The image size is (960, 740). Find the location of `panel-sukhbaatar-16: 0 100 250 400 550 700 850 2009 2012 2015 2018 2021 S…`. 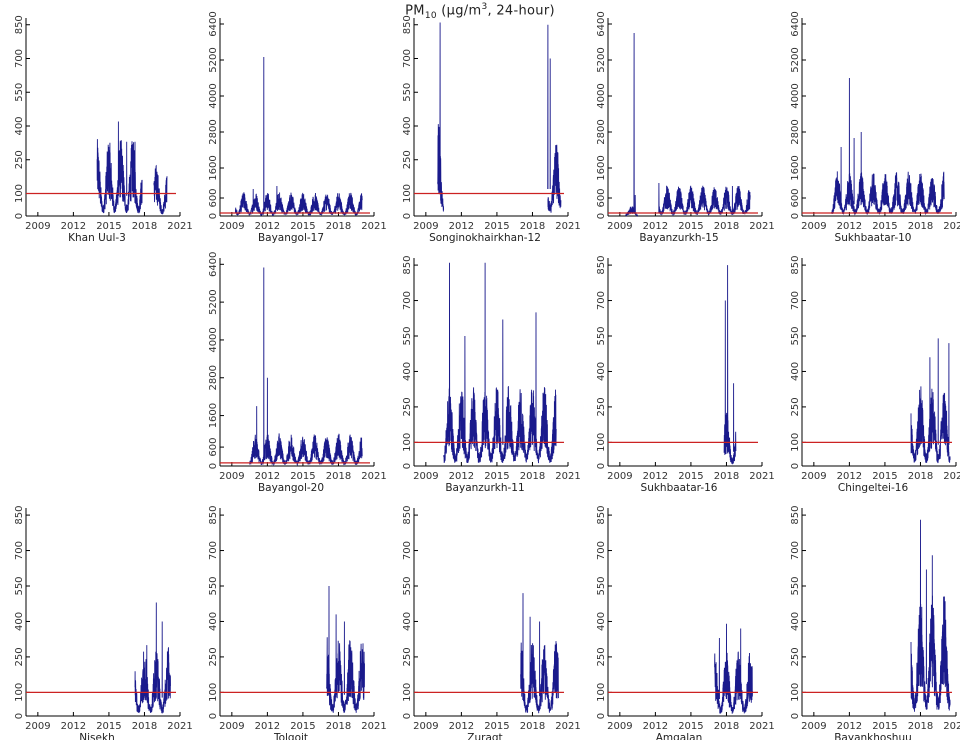

panel-sukhbaatar-16: 0 100 250 400 550 700 850 2009 2012 2015 2018 2021 S… is located at coordinates (685, 375).